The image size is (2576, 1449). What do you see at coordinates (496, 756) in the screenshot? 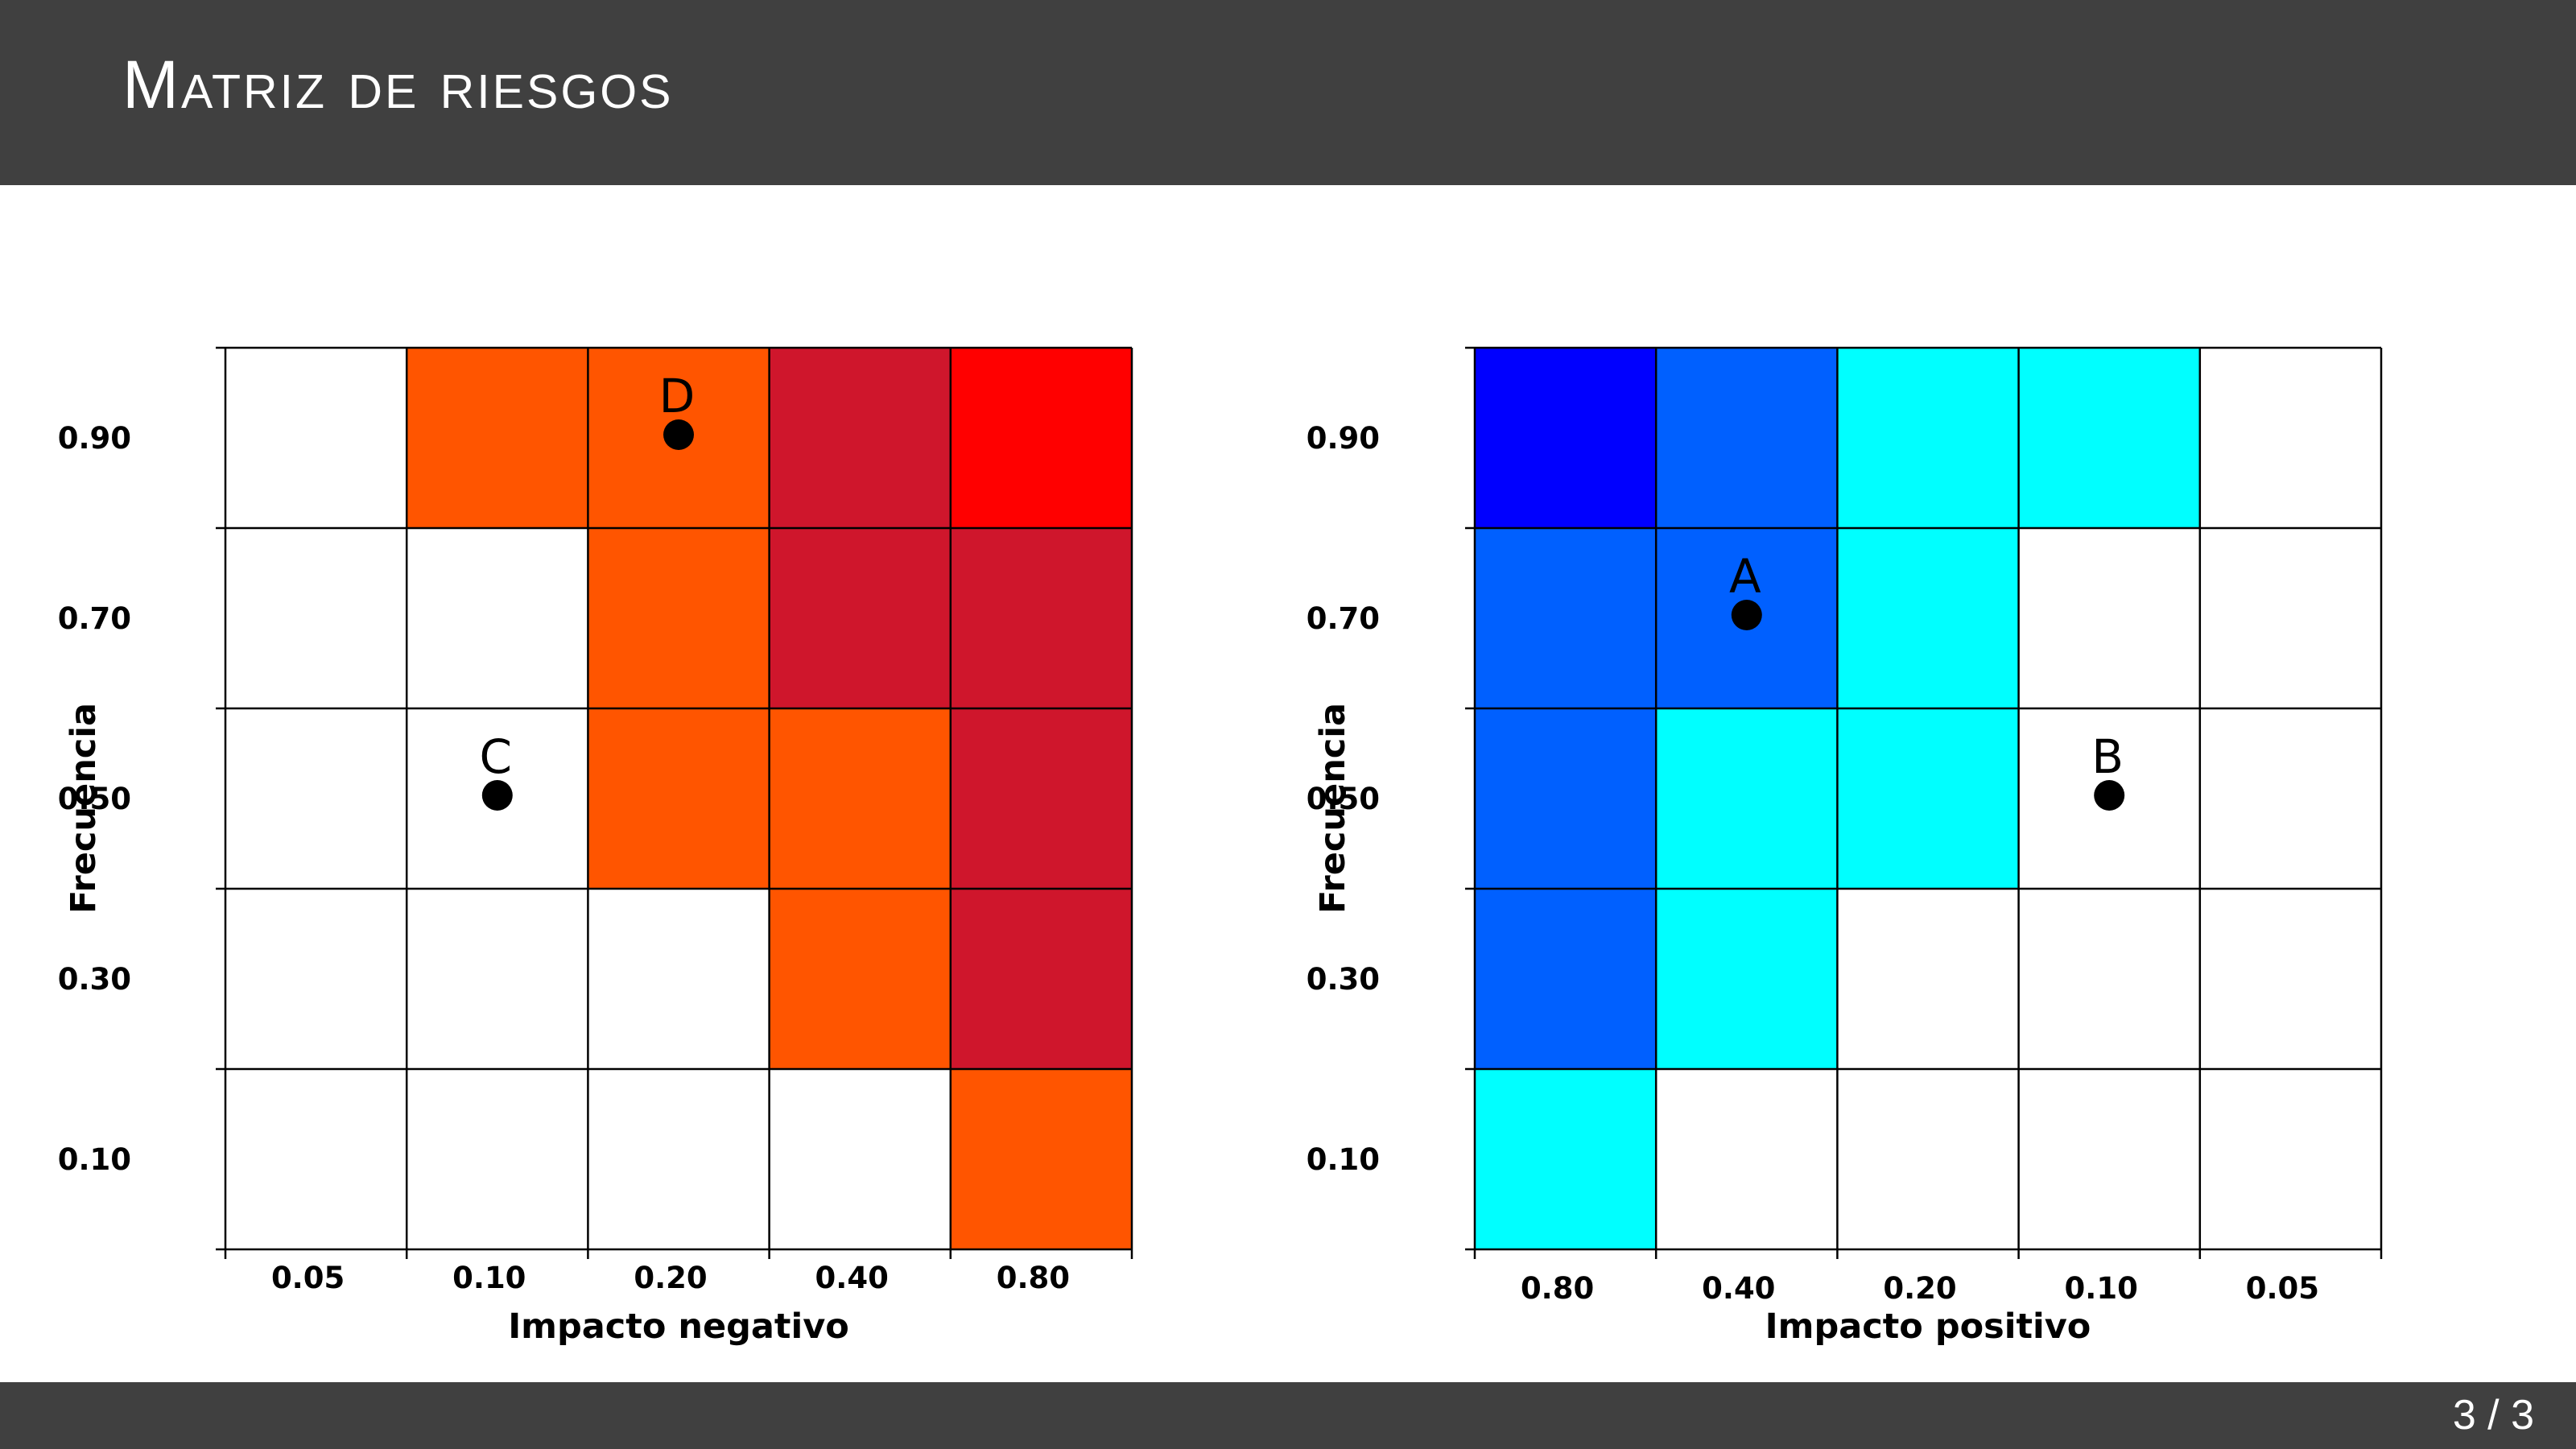
I see `risk-point-label: C` at bounding box center [496, 756].